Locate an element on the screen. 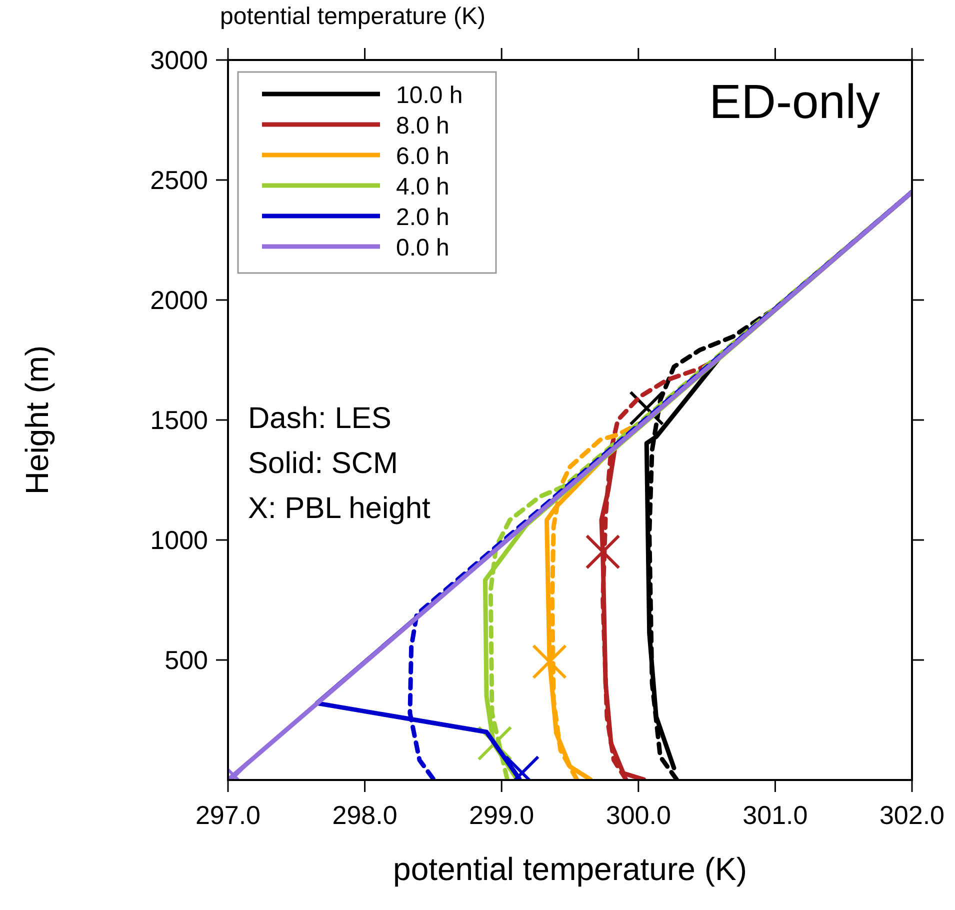 This screenshot has height=910, width=955. x-axis-title: potential temperature (K) is located at coordinates (570, 869).